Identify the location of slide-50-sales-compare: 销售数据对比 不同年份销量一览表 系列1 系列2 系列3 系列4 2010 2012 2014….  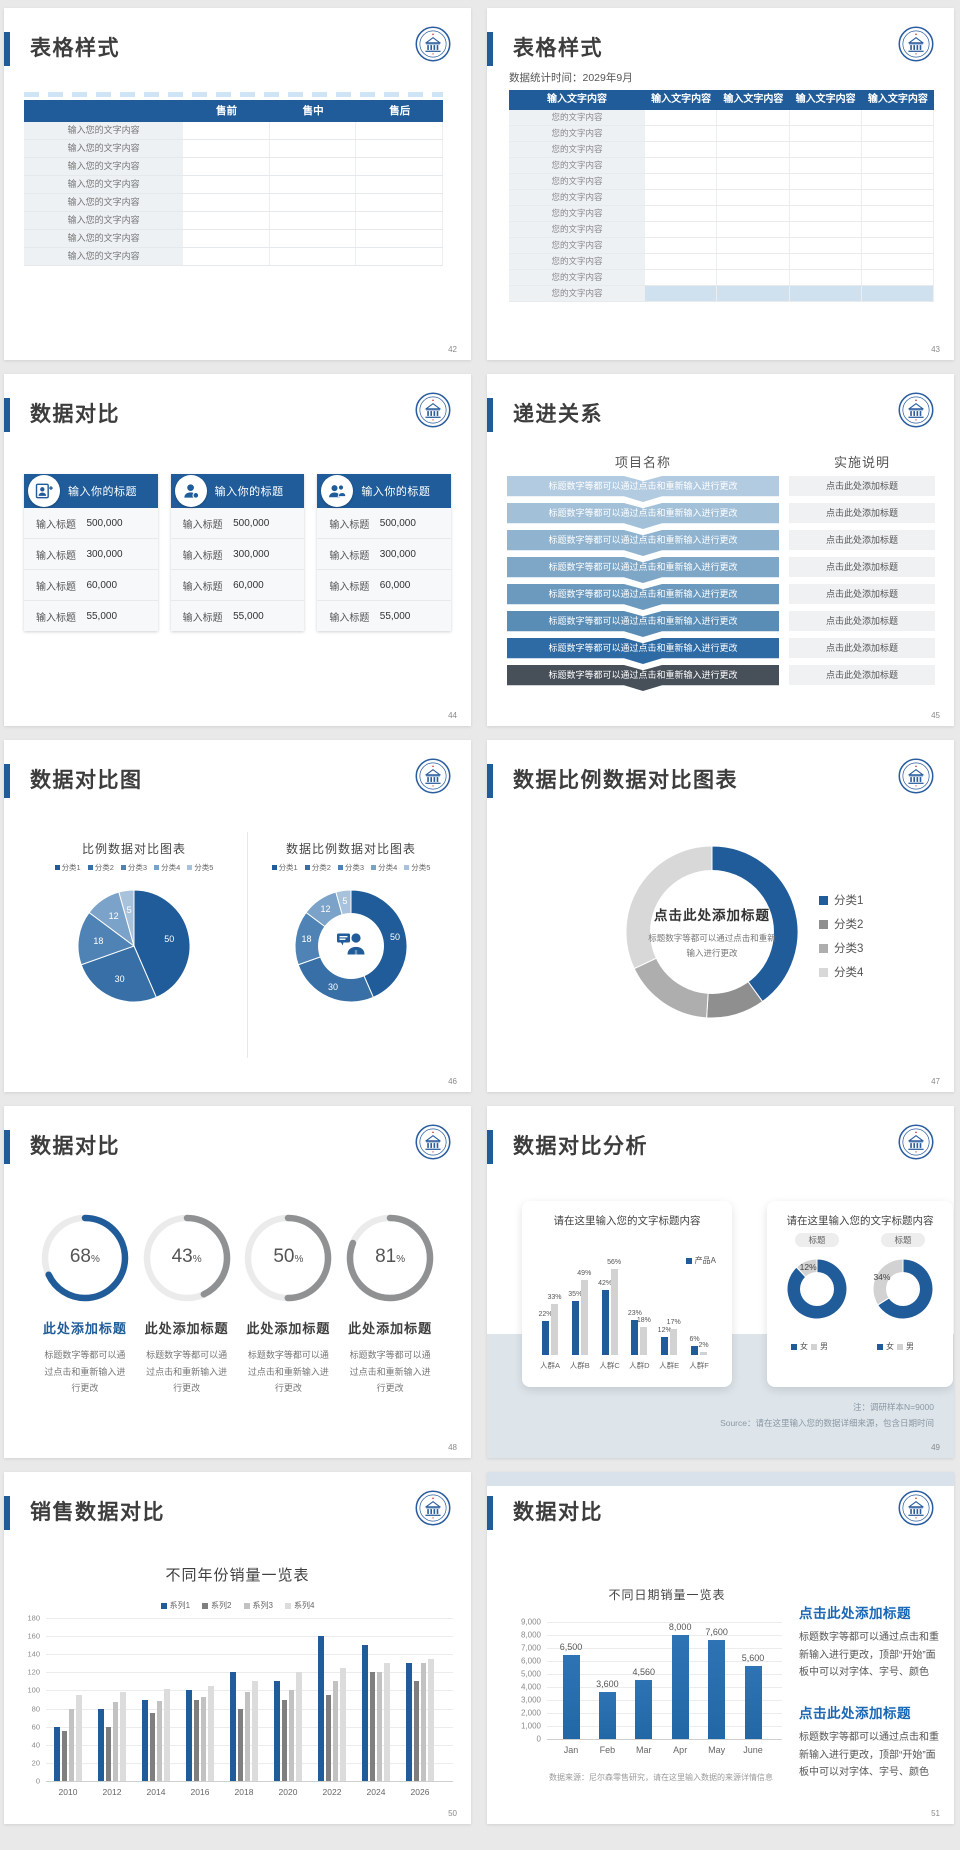
(237, 1648).